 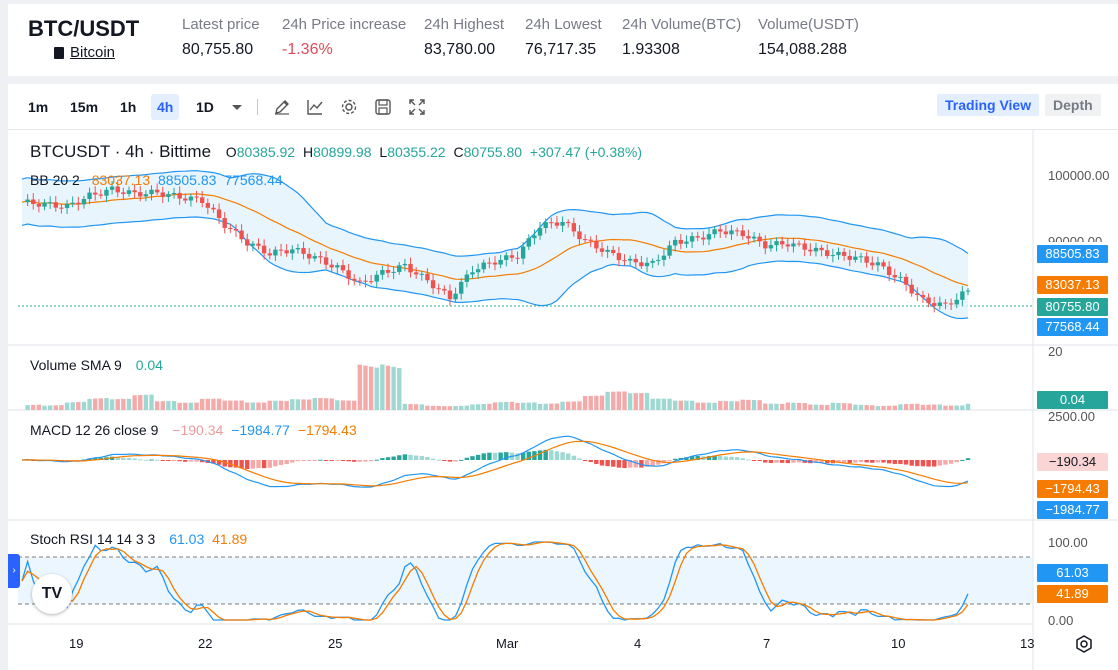 What do you see at coordinates (315, 107) in the screenshot?
I see `indicators-icon` at bounding box center [315, 107].